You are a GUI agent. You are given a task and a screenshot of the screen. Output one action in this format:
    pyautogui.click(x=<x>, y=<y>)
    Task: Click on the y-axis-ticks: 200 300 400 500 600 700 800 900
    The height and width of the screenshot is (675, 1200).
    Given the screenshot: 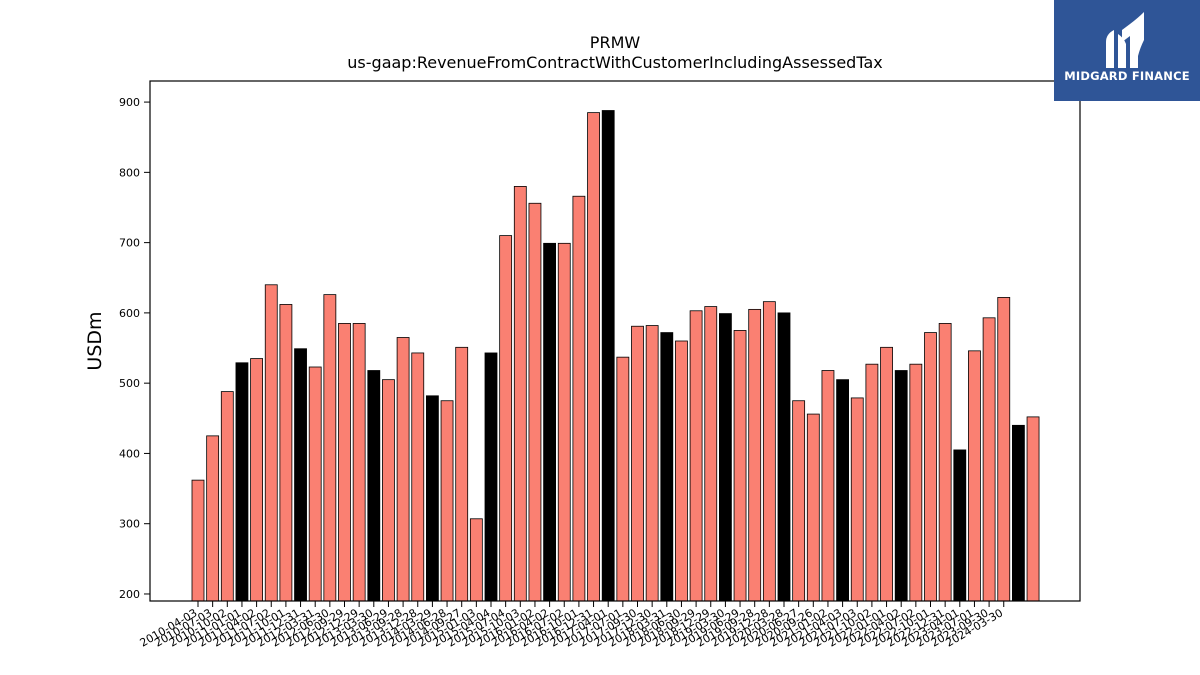 What is the action you would take?
    pyautogui.click(x=134, y=348)
    